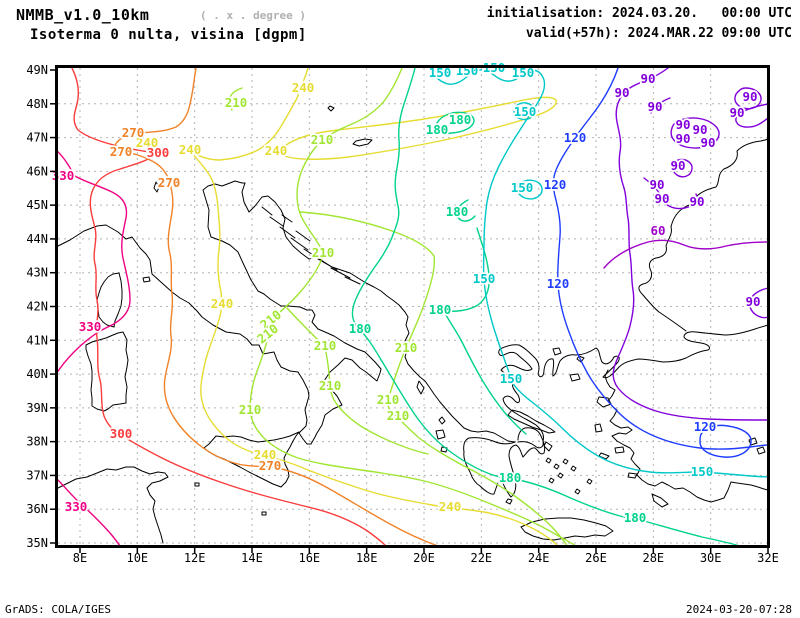 This screenshot has width=800, height=618. I want to click on x-tick-label: 26E, so click(596, 558).